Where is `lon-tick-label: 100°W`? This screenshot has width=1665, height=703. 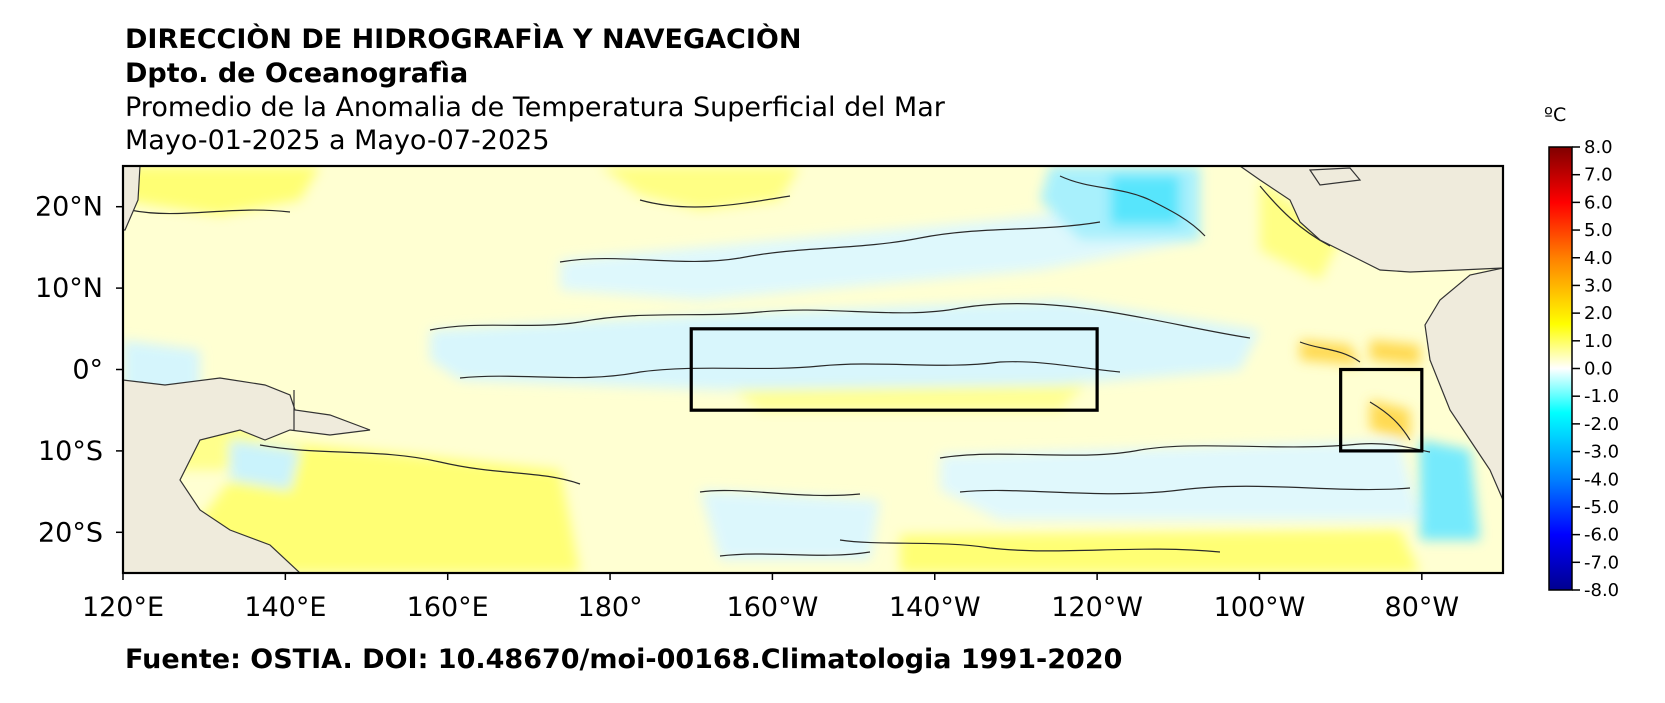 lon-tick-label: 100°W is located at coordinates (1260, 607).